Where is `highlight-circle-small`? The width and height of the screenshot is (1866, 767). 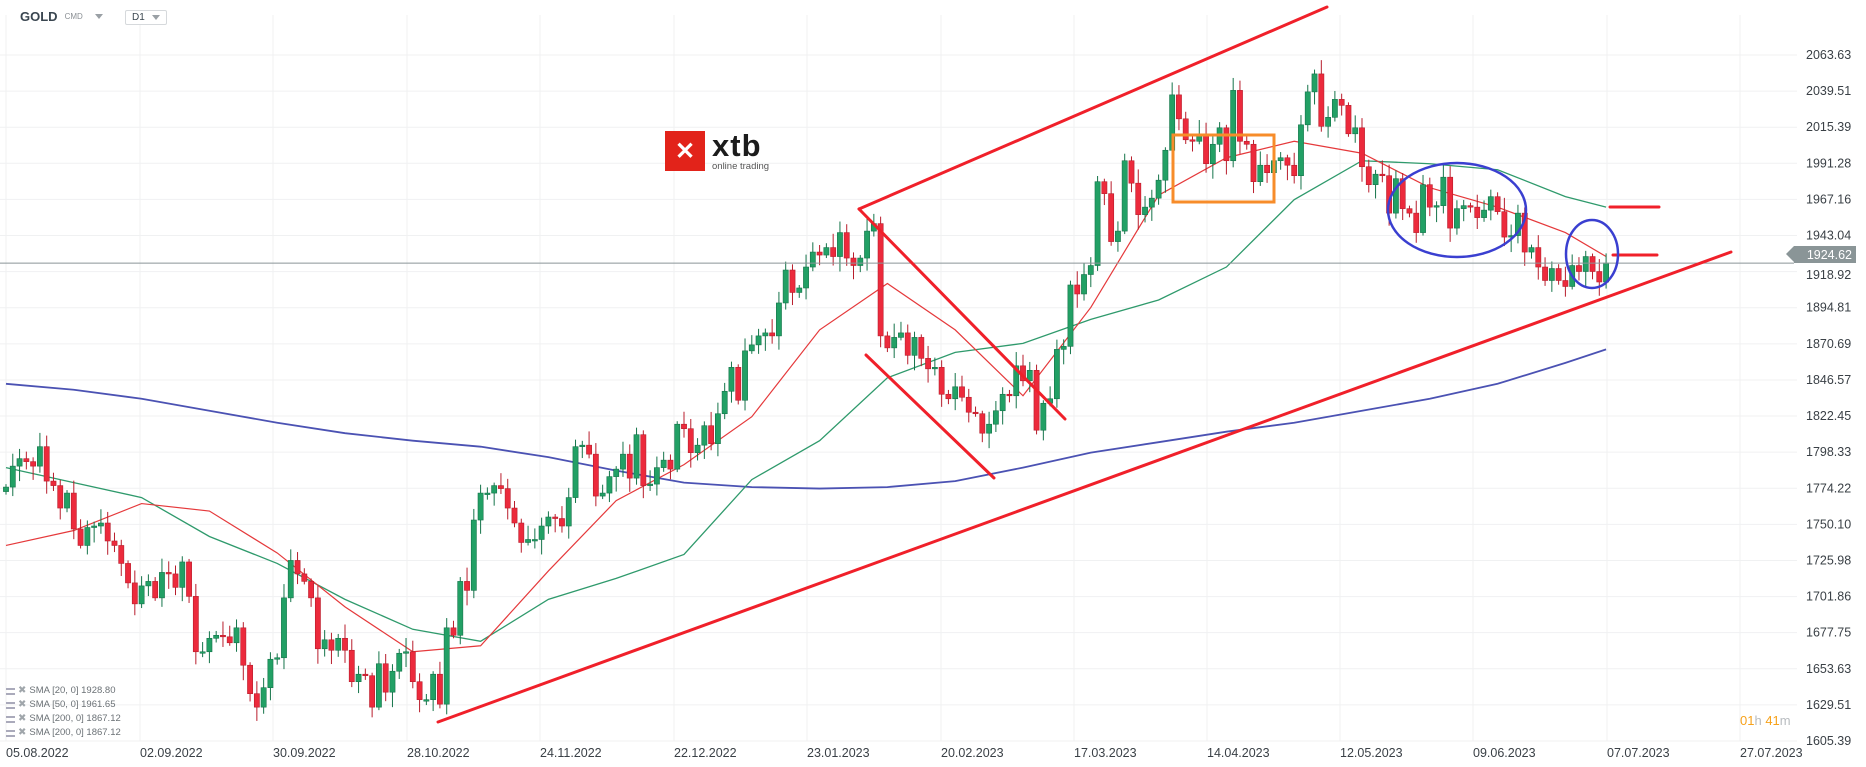
highlight-circle-small is located at coordinates (1592, 254).